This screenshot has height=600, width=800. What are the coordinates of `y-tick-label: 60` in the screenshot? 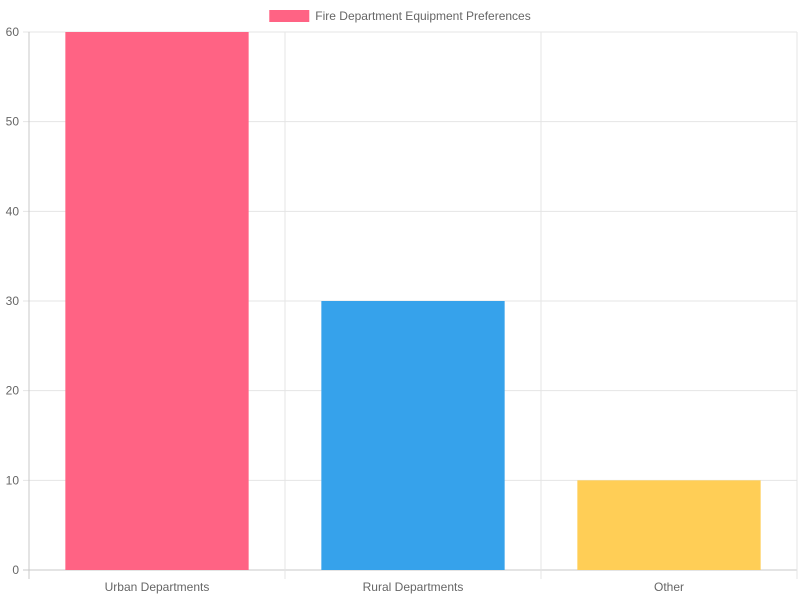 It's located at (13, 32).